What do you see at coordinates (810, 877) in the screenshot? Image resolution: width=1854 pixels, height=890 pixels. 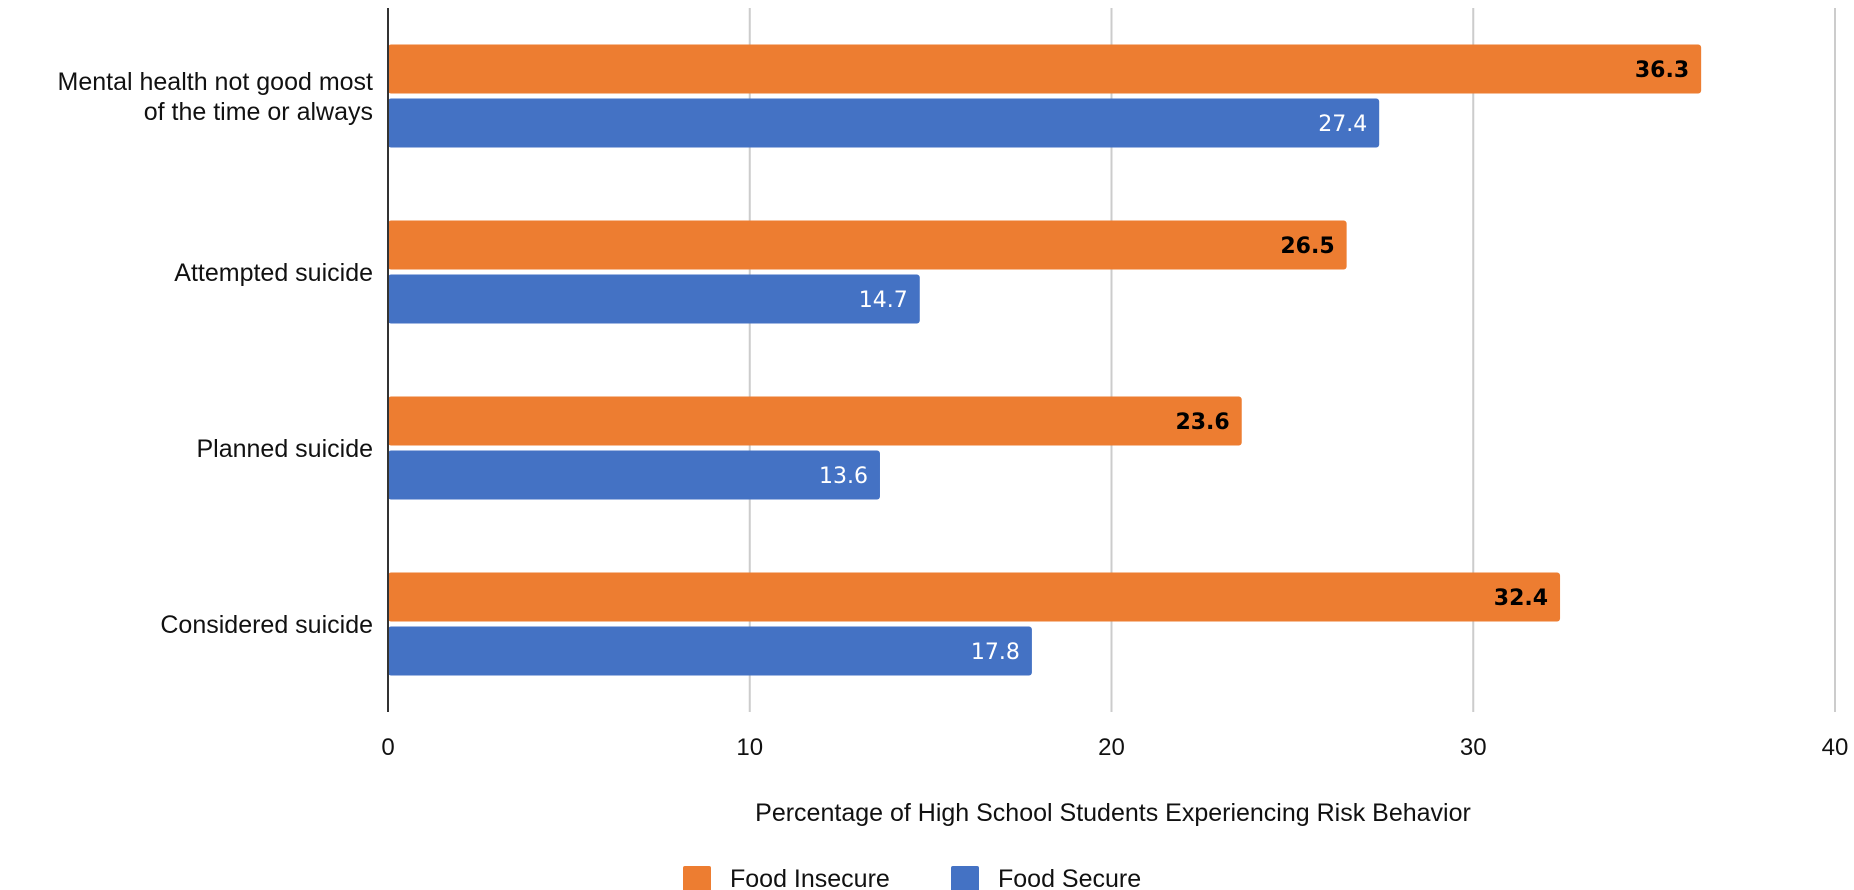 I see `legend-label: Food Insecure` at bounding box center [810, 877].